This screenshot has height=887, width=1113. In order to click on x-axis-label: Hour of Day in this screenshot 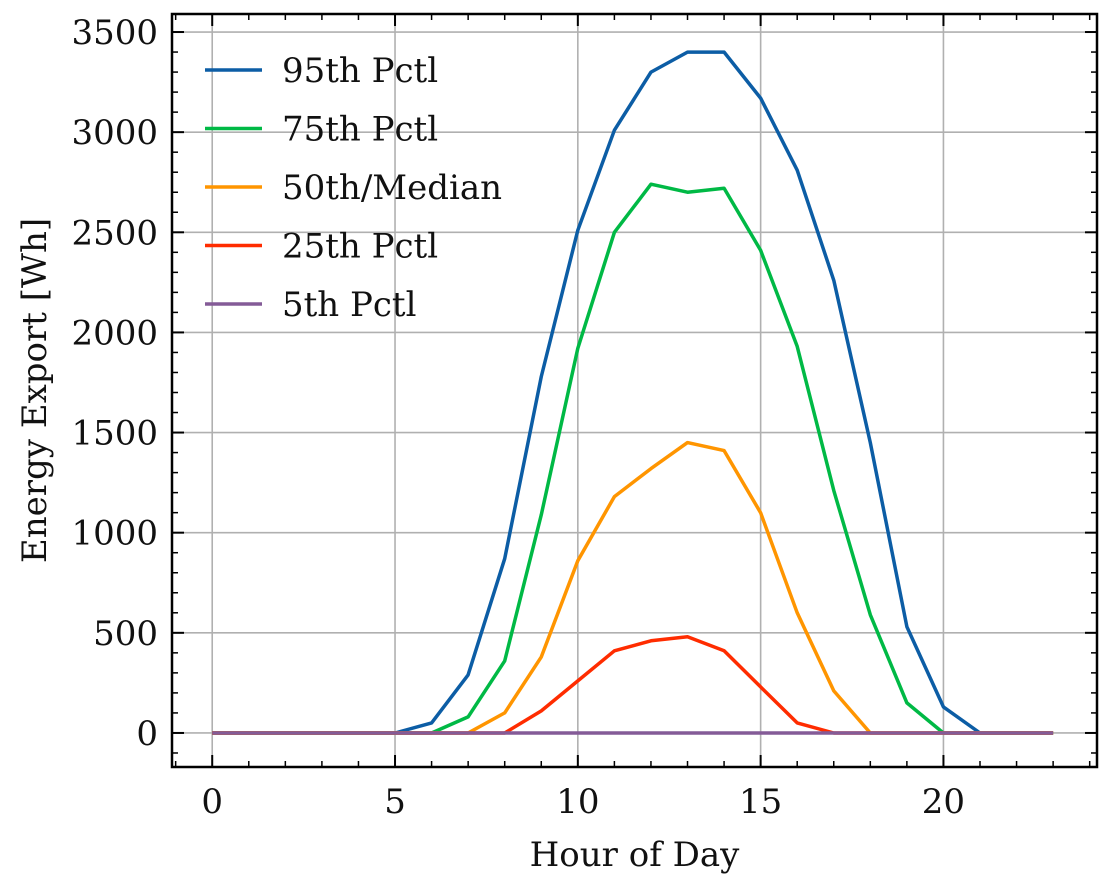, I will do `click(635, 855)`.